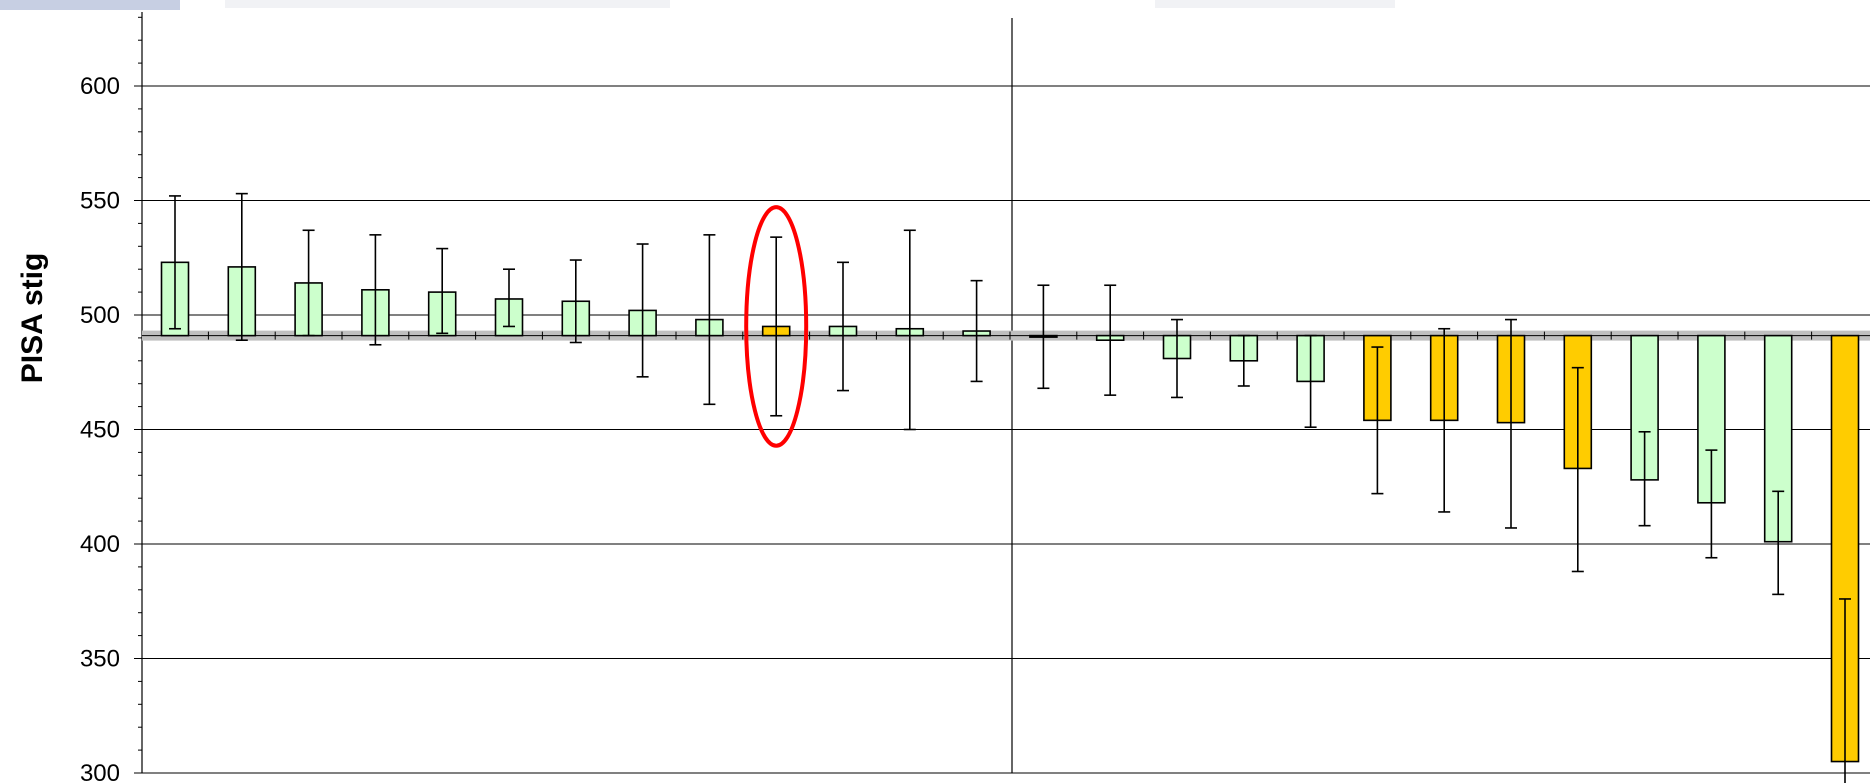 The height and width of the screenshot is (783, 1870). What do you see at coordinates (100, 544) in the screenshot?
I see `y-tick-label-400: 400` at bounding box center [100, 544].